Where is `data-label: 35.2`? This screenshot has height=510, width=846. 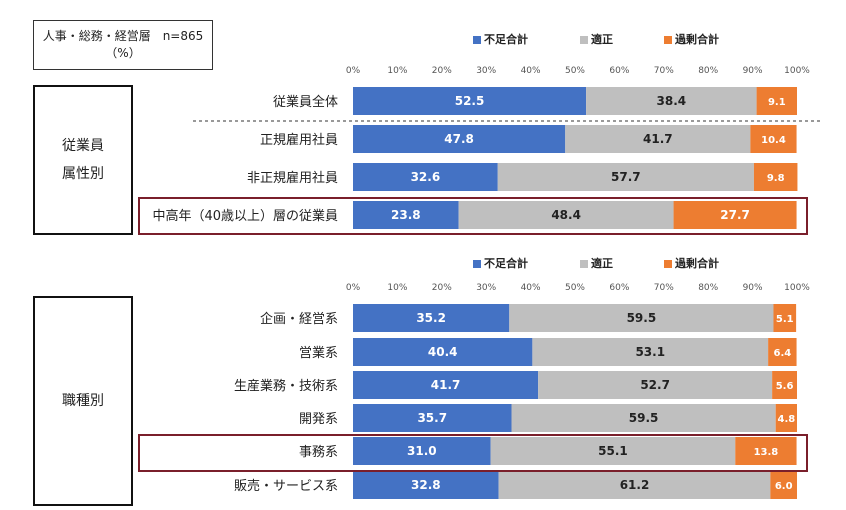 data-label: 35.2 is located at coordinates (431, 318).